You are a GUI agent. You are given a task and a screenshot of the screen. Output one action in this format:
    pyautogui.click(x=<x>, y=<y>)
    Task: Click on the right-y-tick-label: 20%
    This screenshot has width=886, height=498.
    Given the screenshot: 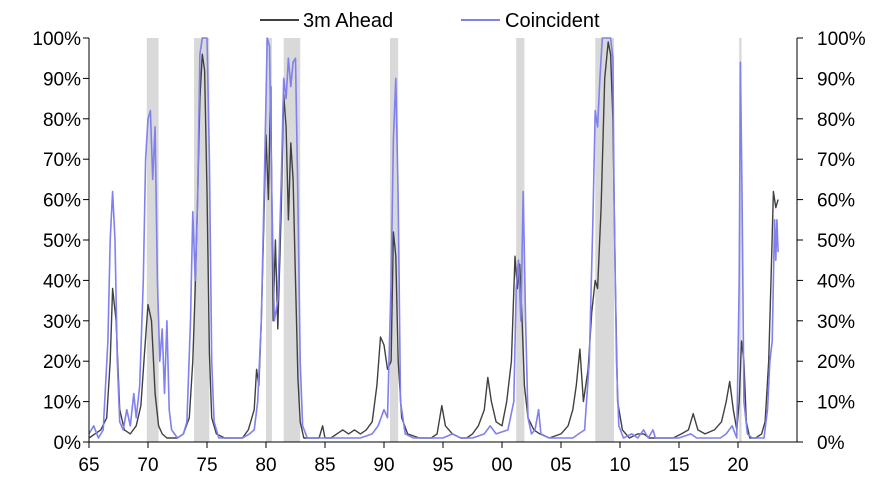 What is the action you would take?
    pyautogui.click(x=836, y=362)
    